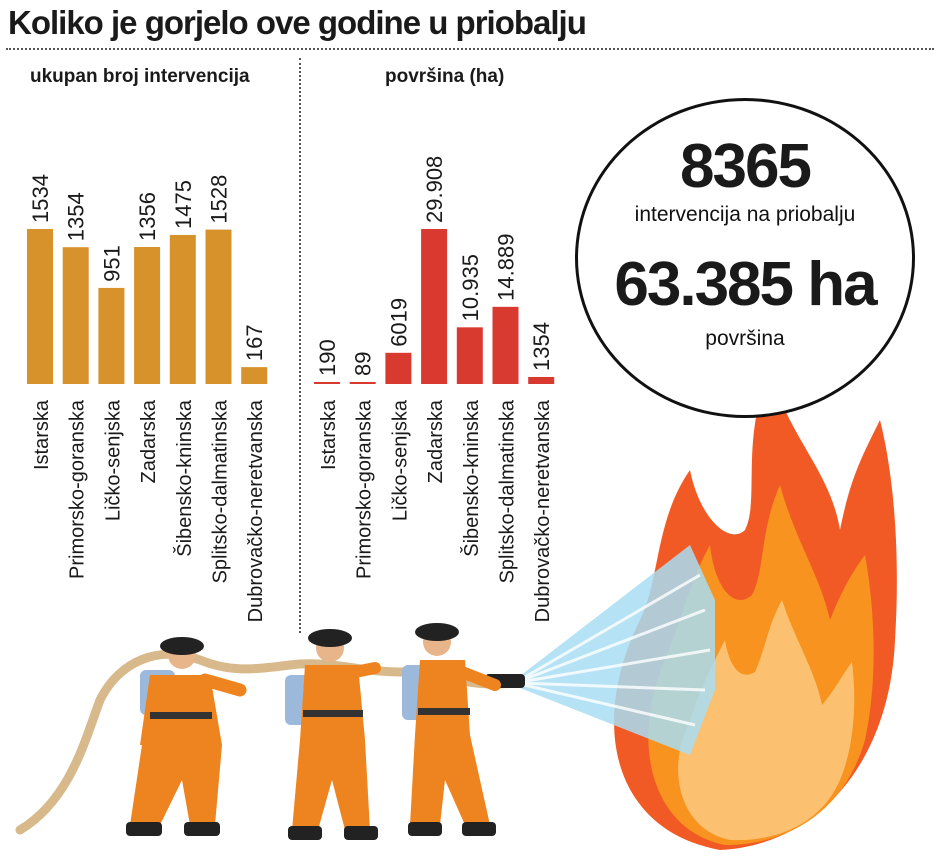 This screenshot has height=856, width=940. I want to click on area-value-label: 1354, so click(541, 346).